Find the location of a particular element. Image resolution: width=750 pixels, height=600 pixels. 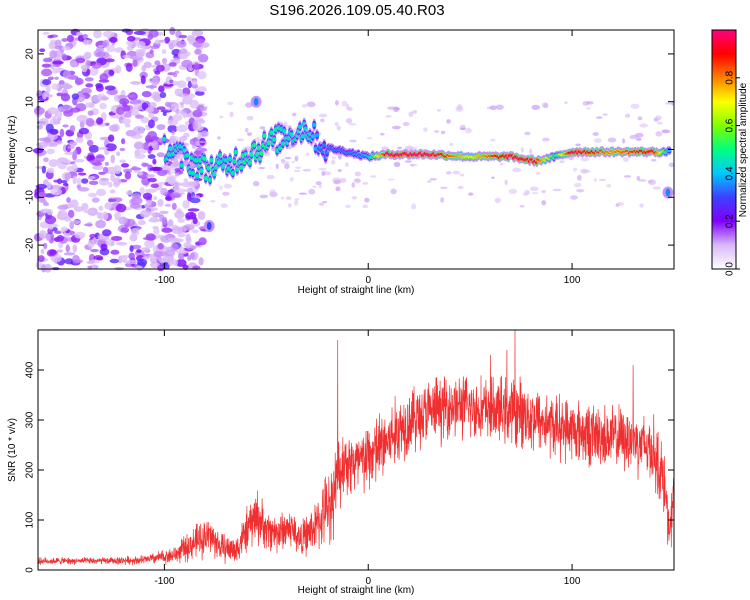

spectrogram-xtick-label: -100 is located at coordinates (164, 280).